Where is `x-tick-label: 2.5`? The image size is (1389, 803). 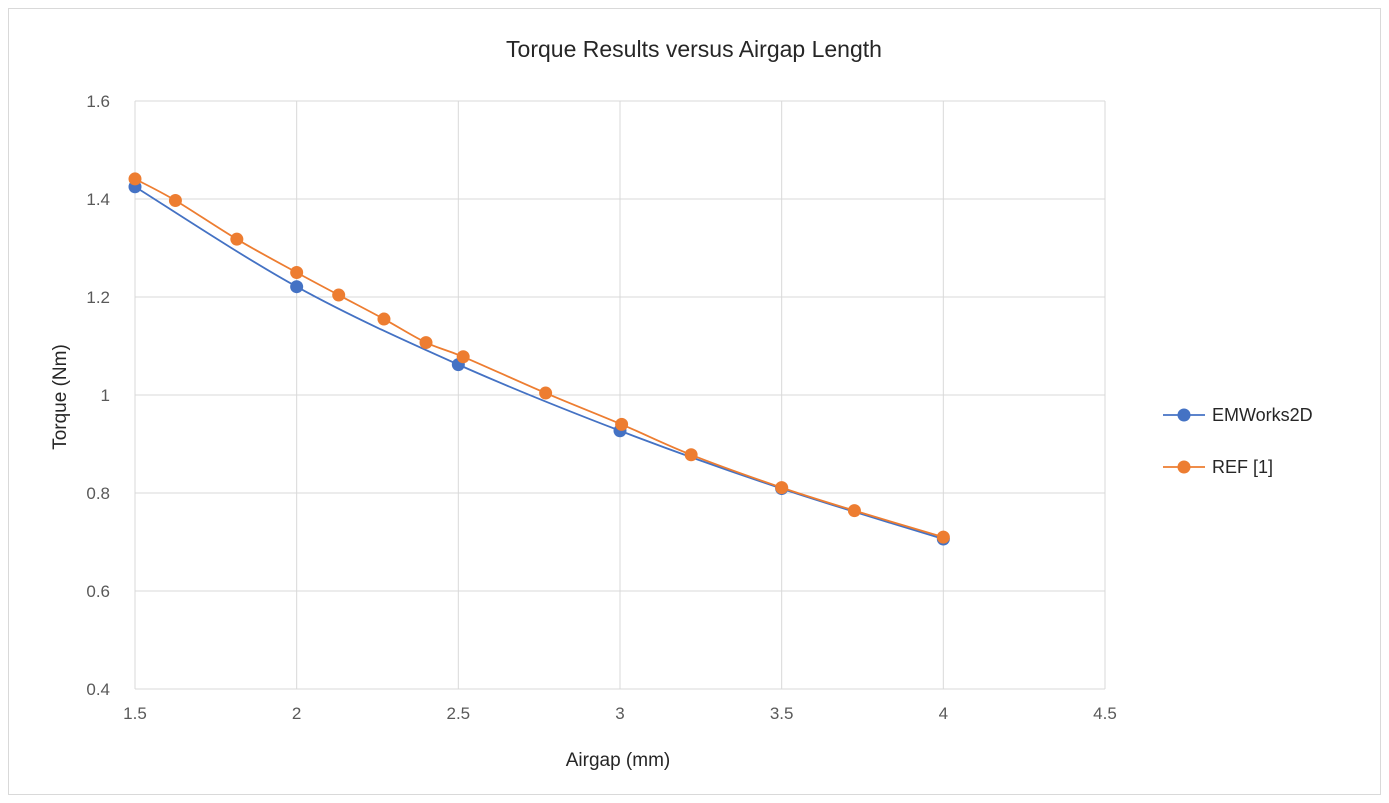
x-tick-label: 2.5 is located at coordinates (459, 713).